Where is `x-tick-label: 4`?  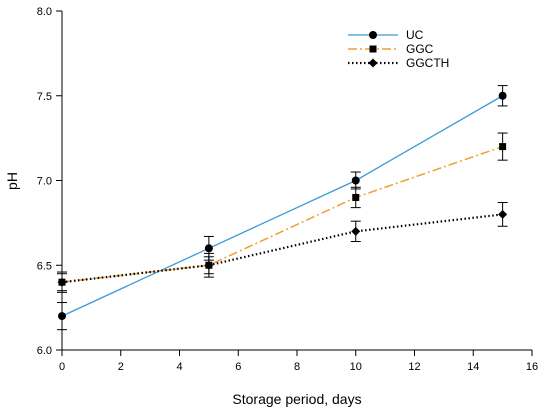 x-tick-label: 4 is located at coordinates (179, 367).